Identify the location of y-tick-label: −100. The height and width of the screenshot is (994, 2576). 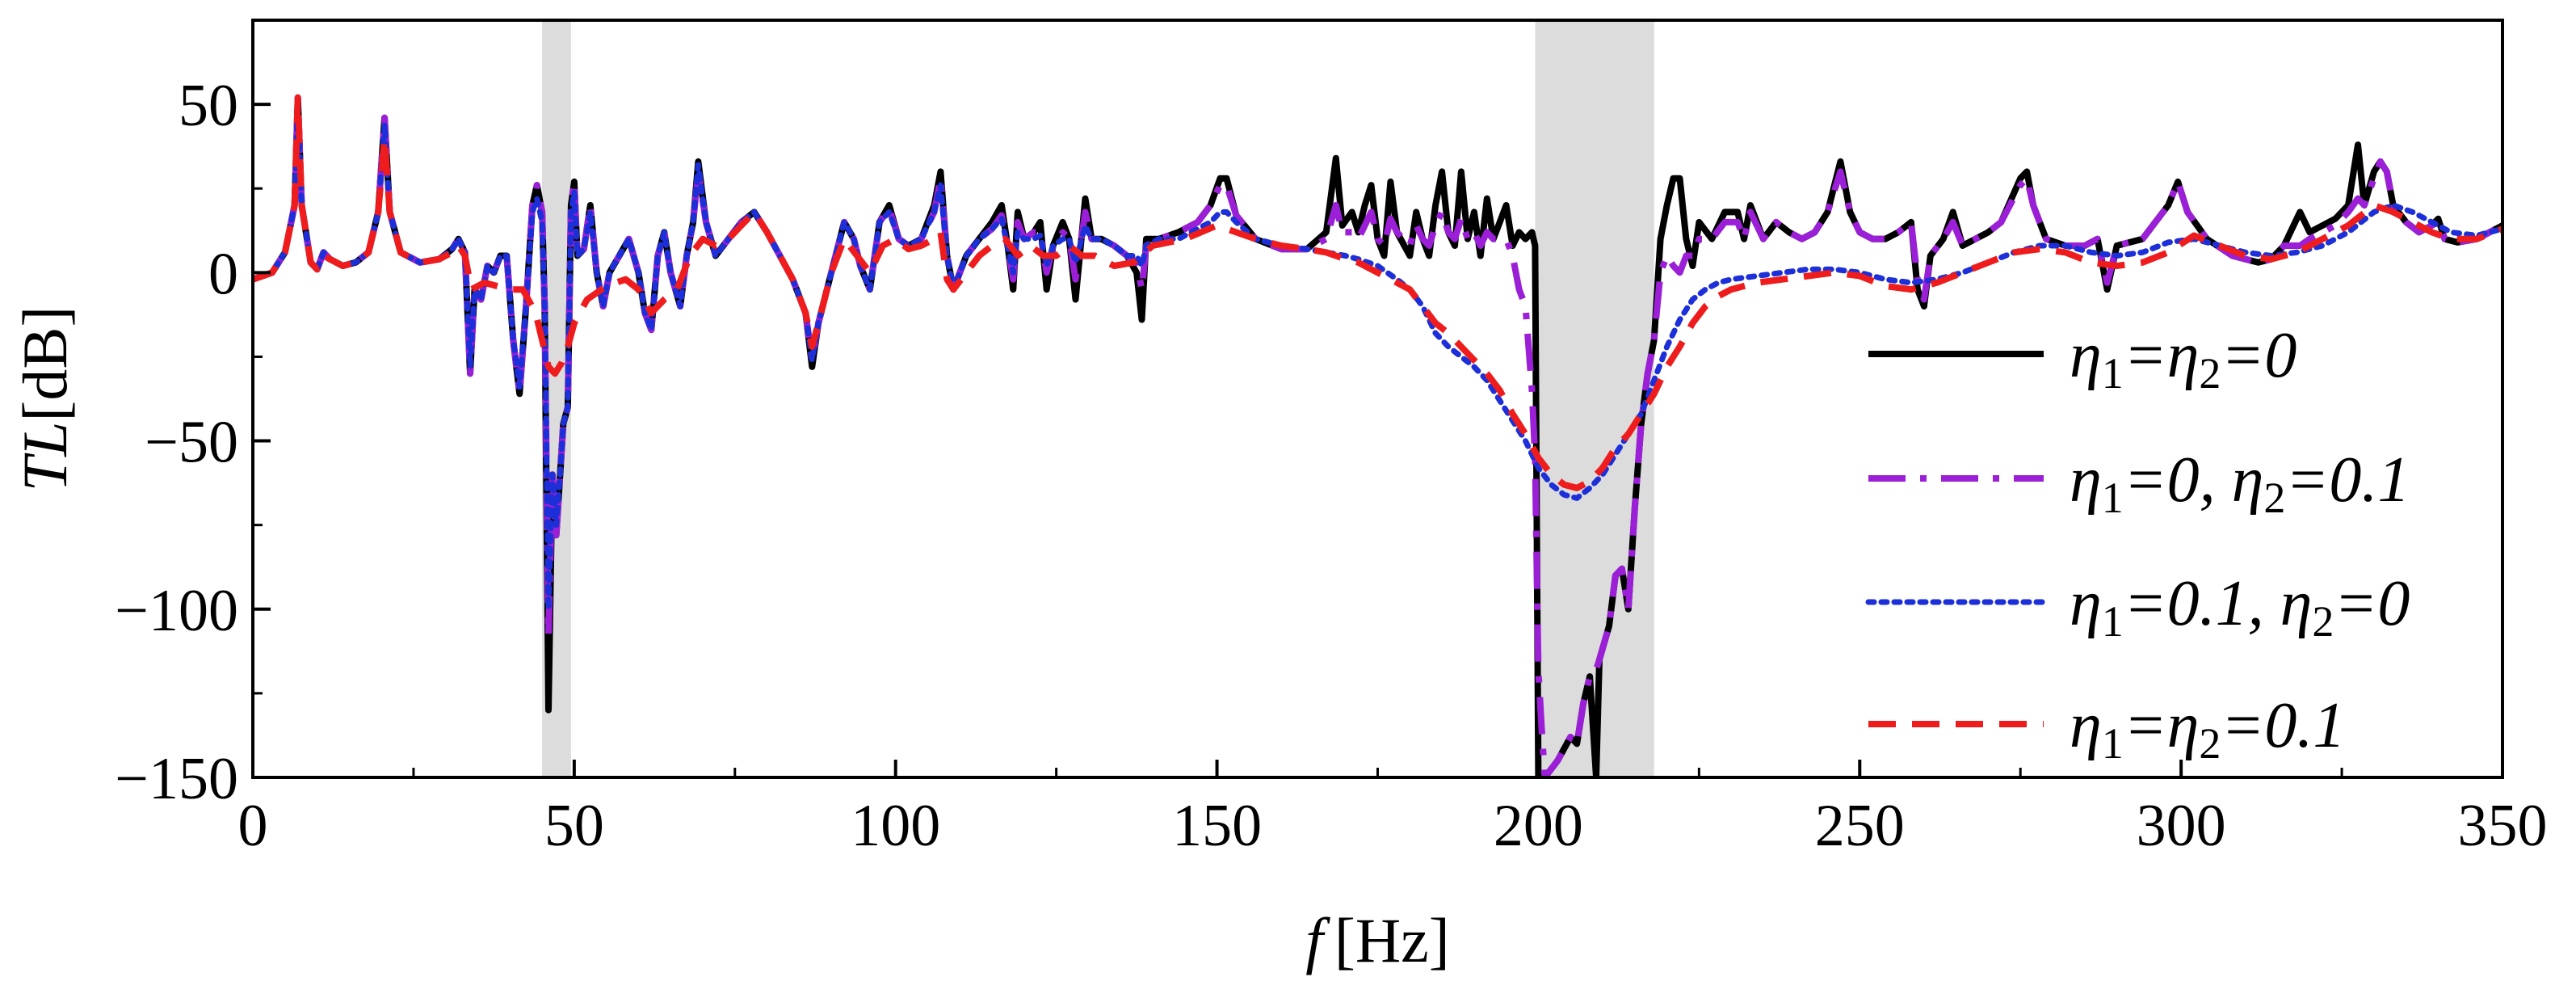
(176, 611).